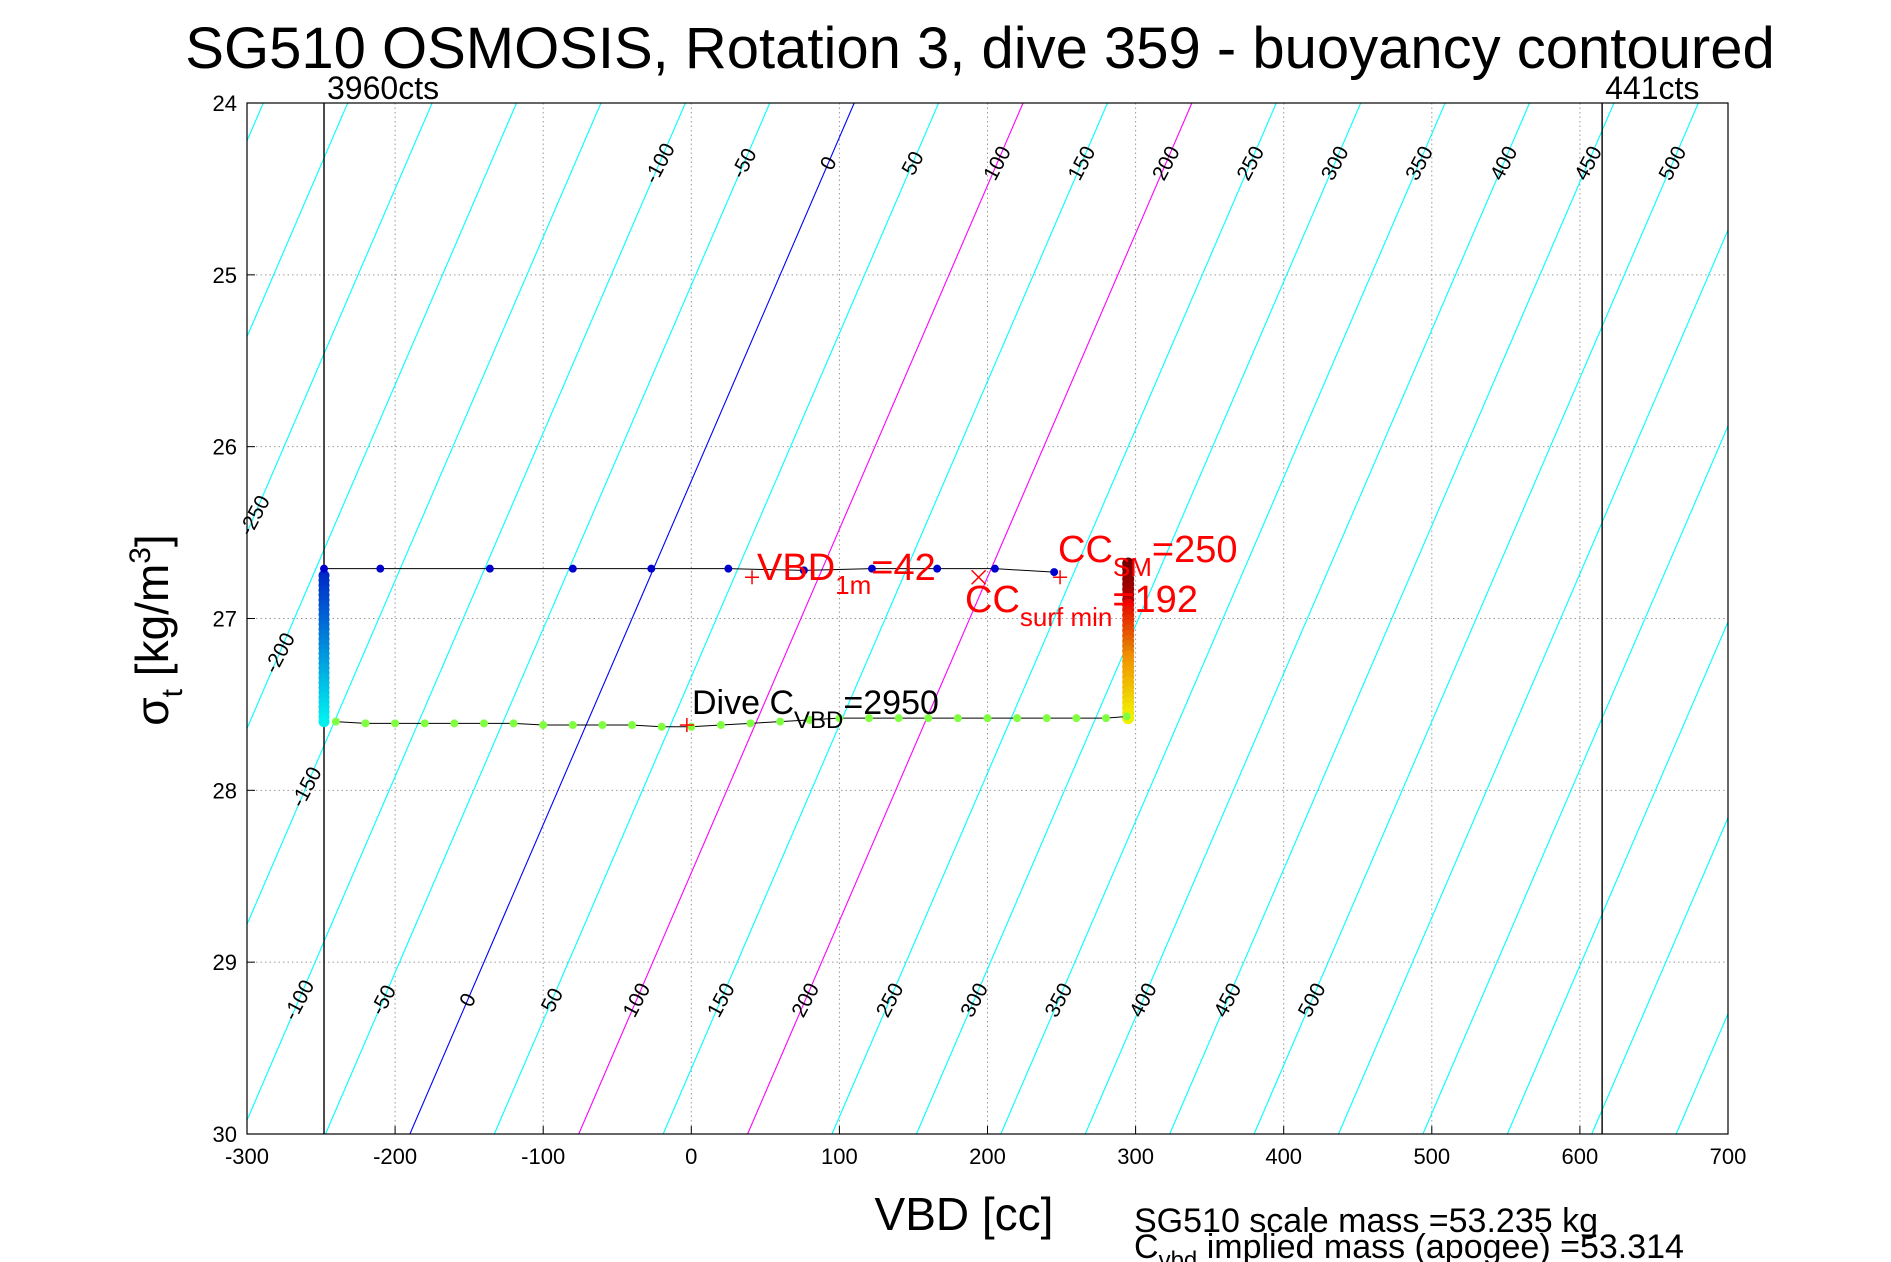 The image size is (1891, 1262). I want to click on count-label: 441cts, so click(1652, 88).